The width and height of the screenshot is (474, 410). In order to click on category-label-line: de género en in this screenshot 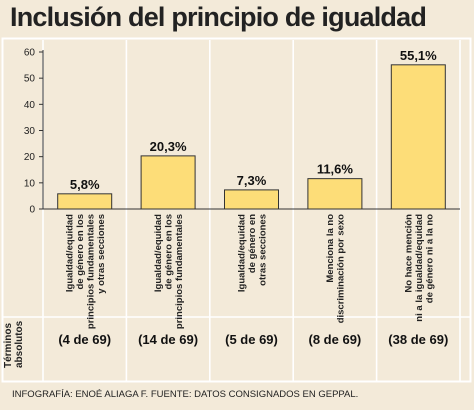, I will do `click(252, 243)`.